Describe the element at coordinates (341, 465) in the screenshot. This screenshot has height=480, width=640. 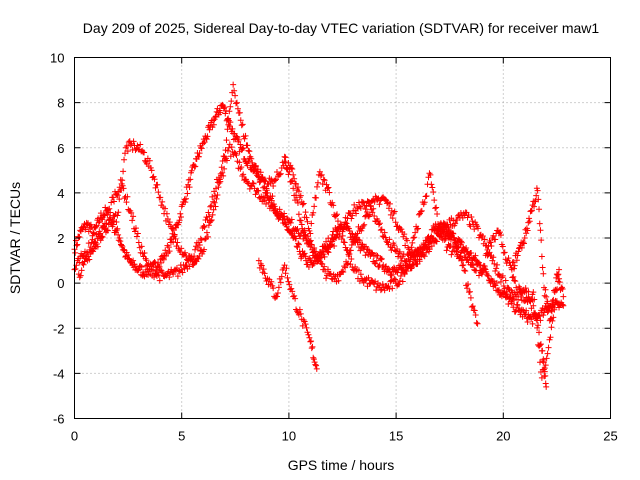
I see `x-axis-label: GPS time / hours` at that location.